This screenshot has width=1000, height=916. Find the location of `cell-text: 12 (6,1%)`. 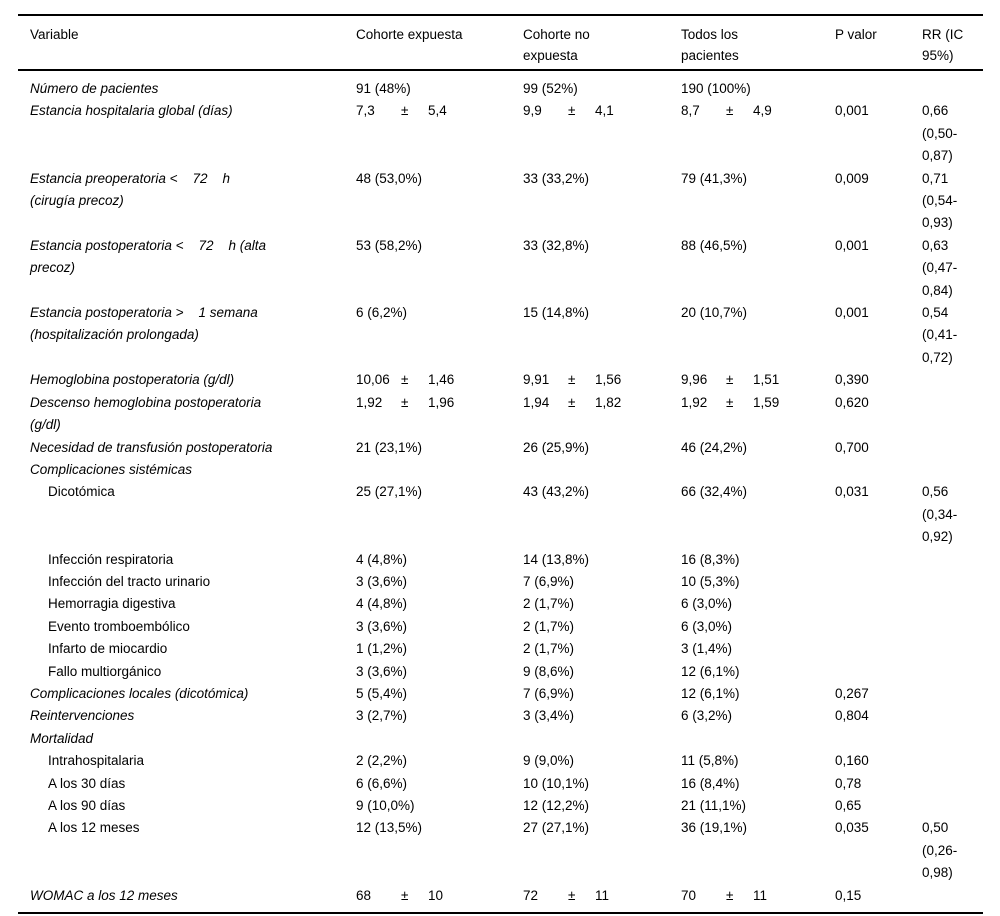

cell-text: 12 (6,1%) is located at coordinates (710, 671).